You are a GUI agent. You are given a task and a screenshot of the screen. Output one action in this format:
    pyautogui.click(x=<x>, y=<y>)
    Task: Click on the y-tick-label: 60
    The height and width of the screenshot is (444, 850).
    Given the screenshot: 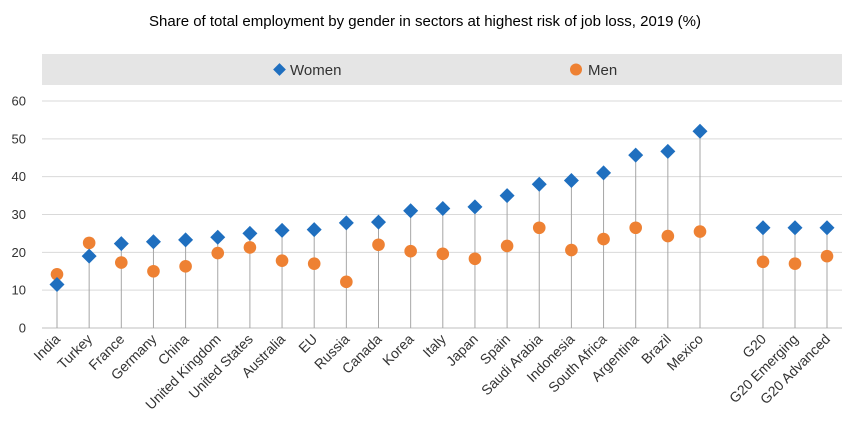 What is the action you would take?
    pyautogui.click(x=19, y=101)
    